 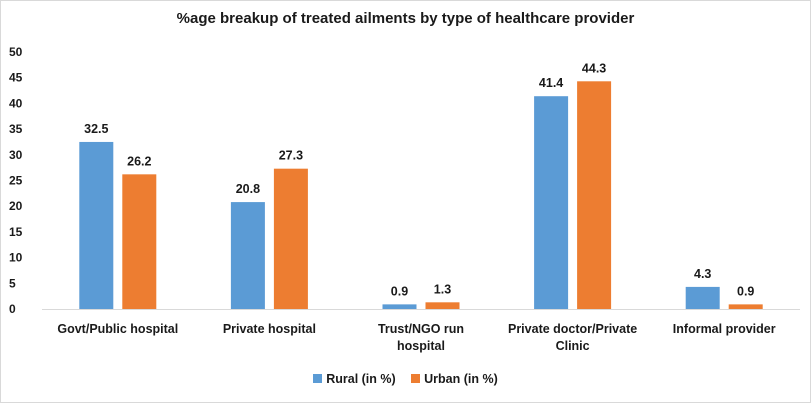 I want to click on legend-swatch-rural, so click(x=318, y=378).